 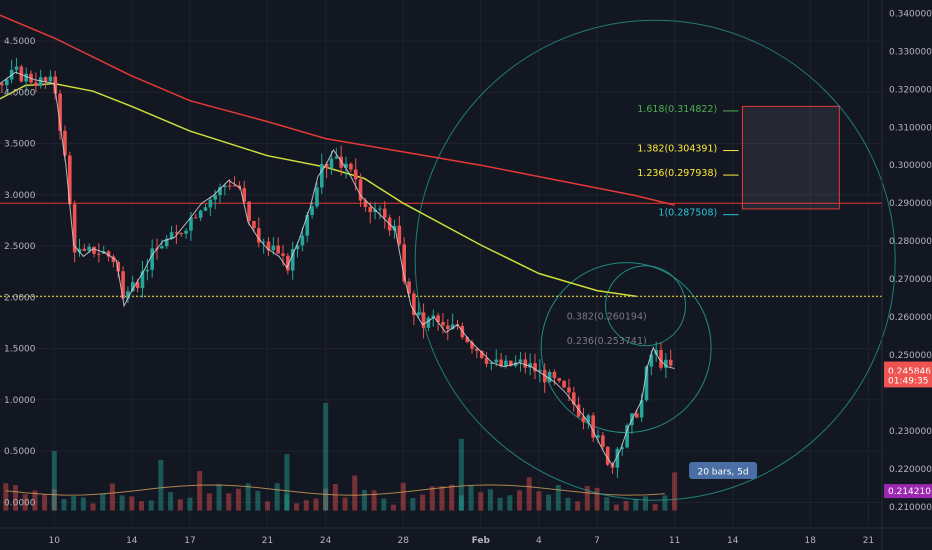 I want to click on left-axis-tick: 3.0000, so click(x=20, y=196).